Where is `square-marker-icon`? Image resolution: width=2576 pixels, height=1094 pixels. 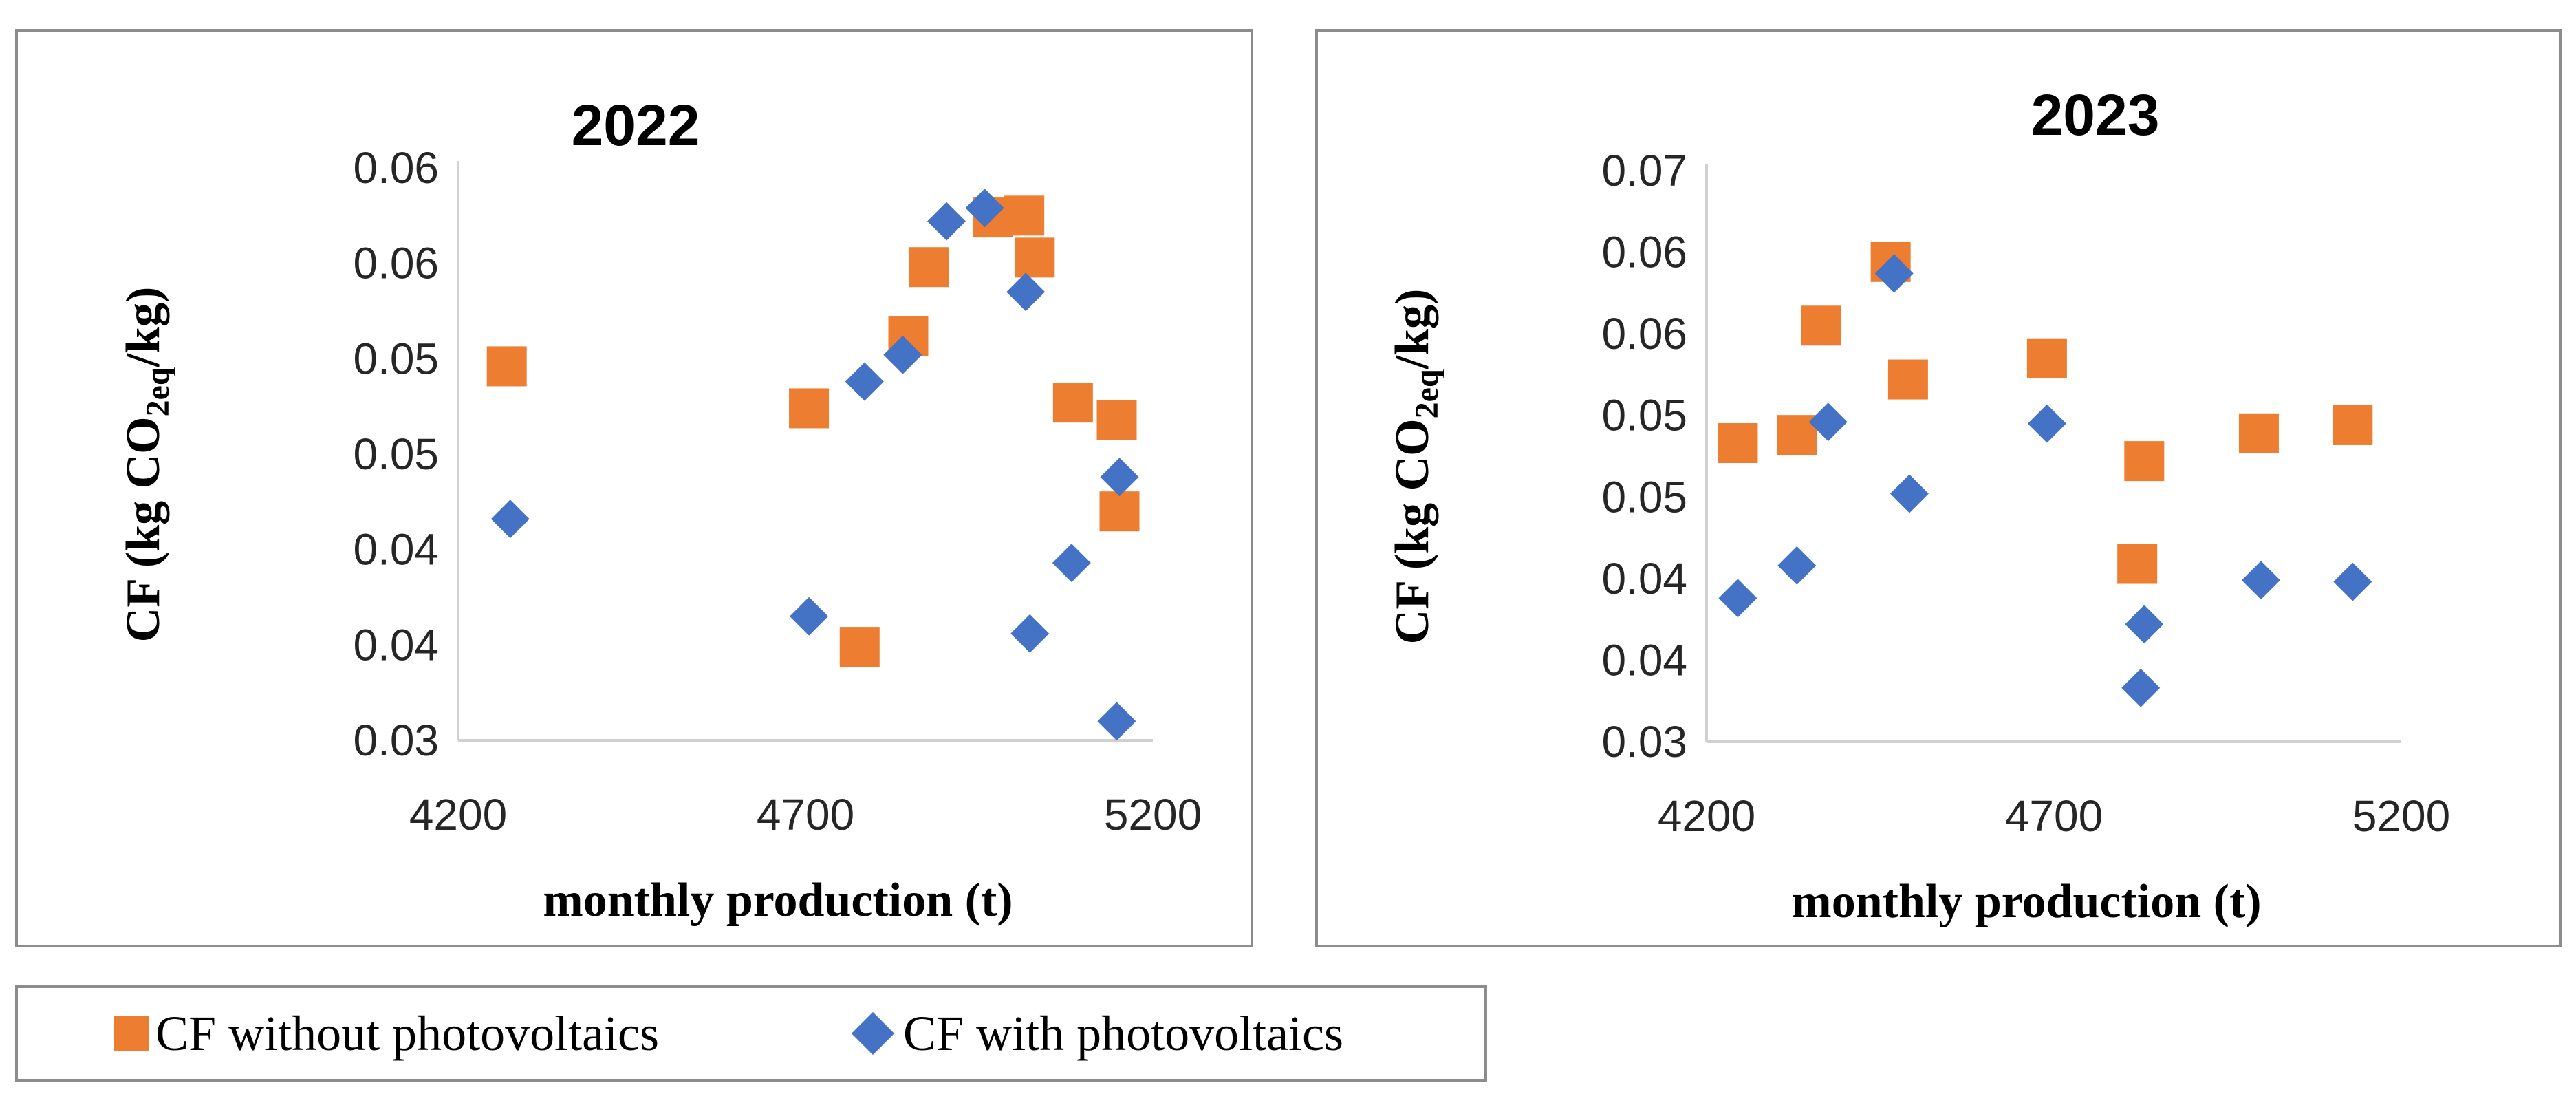 square-marker-icon is located at coordinates (131, 1033).